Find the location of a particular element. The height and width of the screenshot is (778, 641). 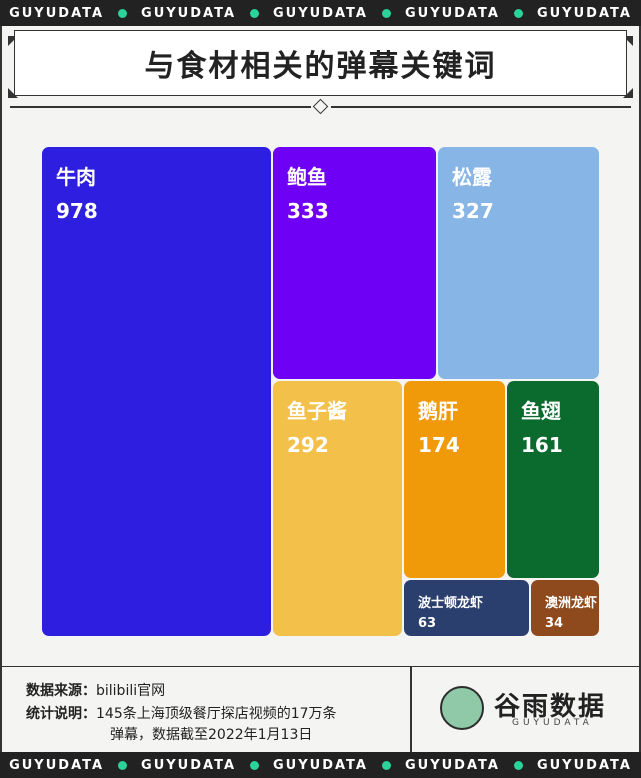

treemap-tile: 松露 327 is located at coordinates (518, 263).